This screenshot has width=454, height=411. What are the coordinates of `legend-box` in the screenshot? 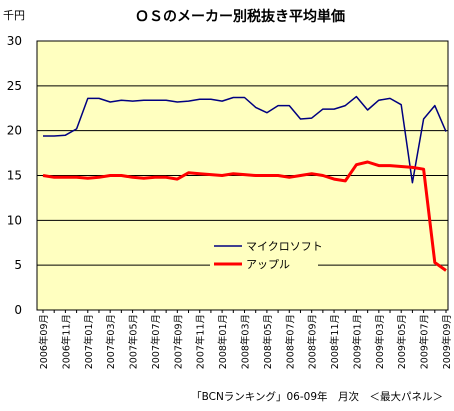 It's located at (264, 255).